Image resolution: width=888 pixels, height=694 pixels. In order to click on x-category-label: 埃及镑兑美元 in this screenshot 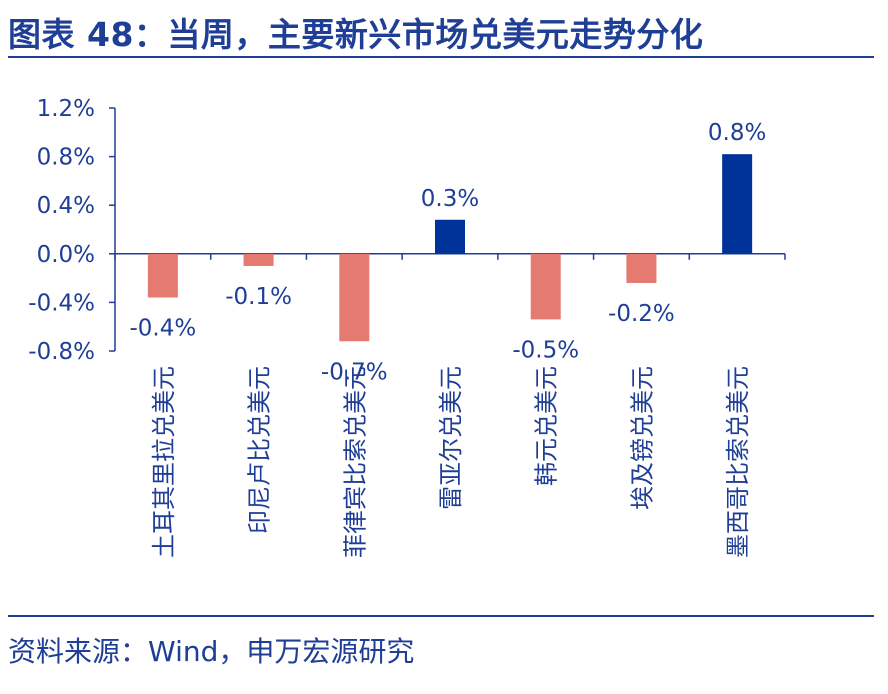, I will do `click(642, 438)`.